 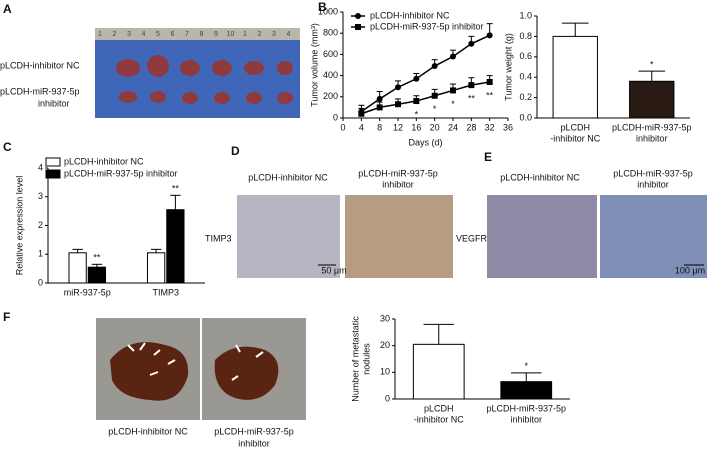 What do you see at coordinates (425, 142) in the screenshot?
I see `x-axis-label: Days (d)` at bounding box center [425, 142].